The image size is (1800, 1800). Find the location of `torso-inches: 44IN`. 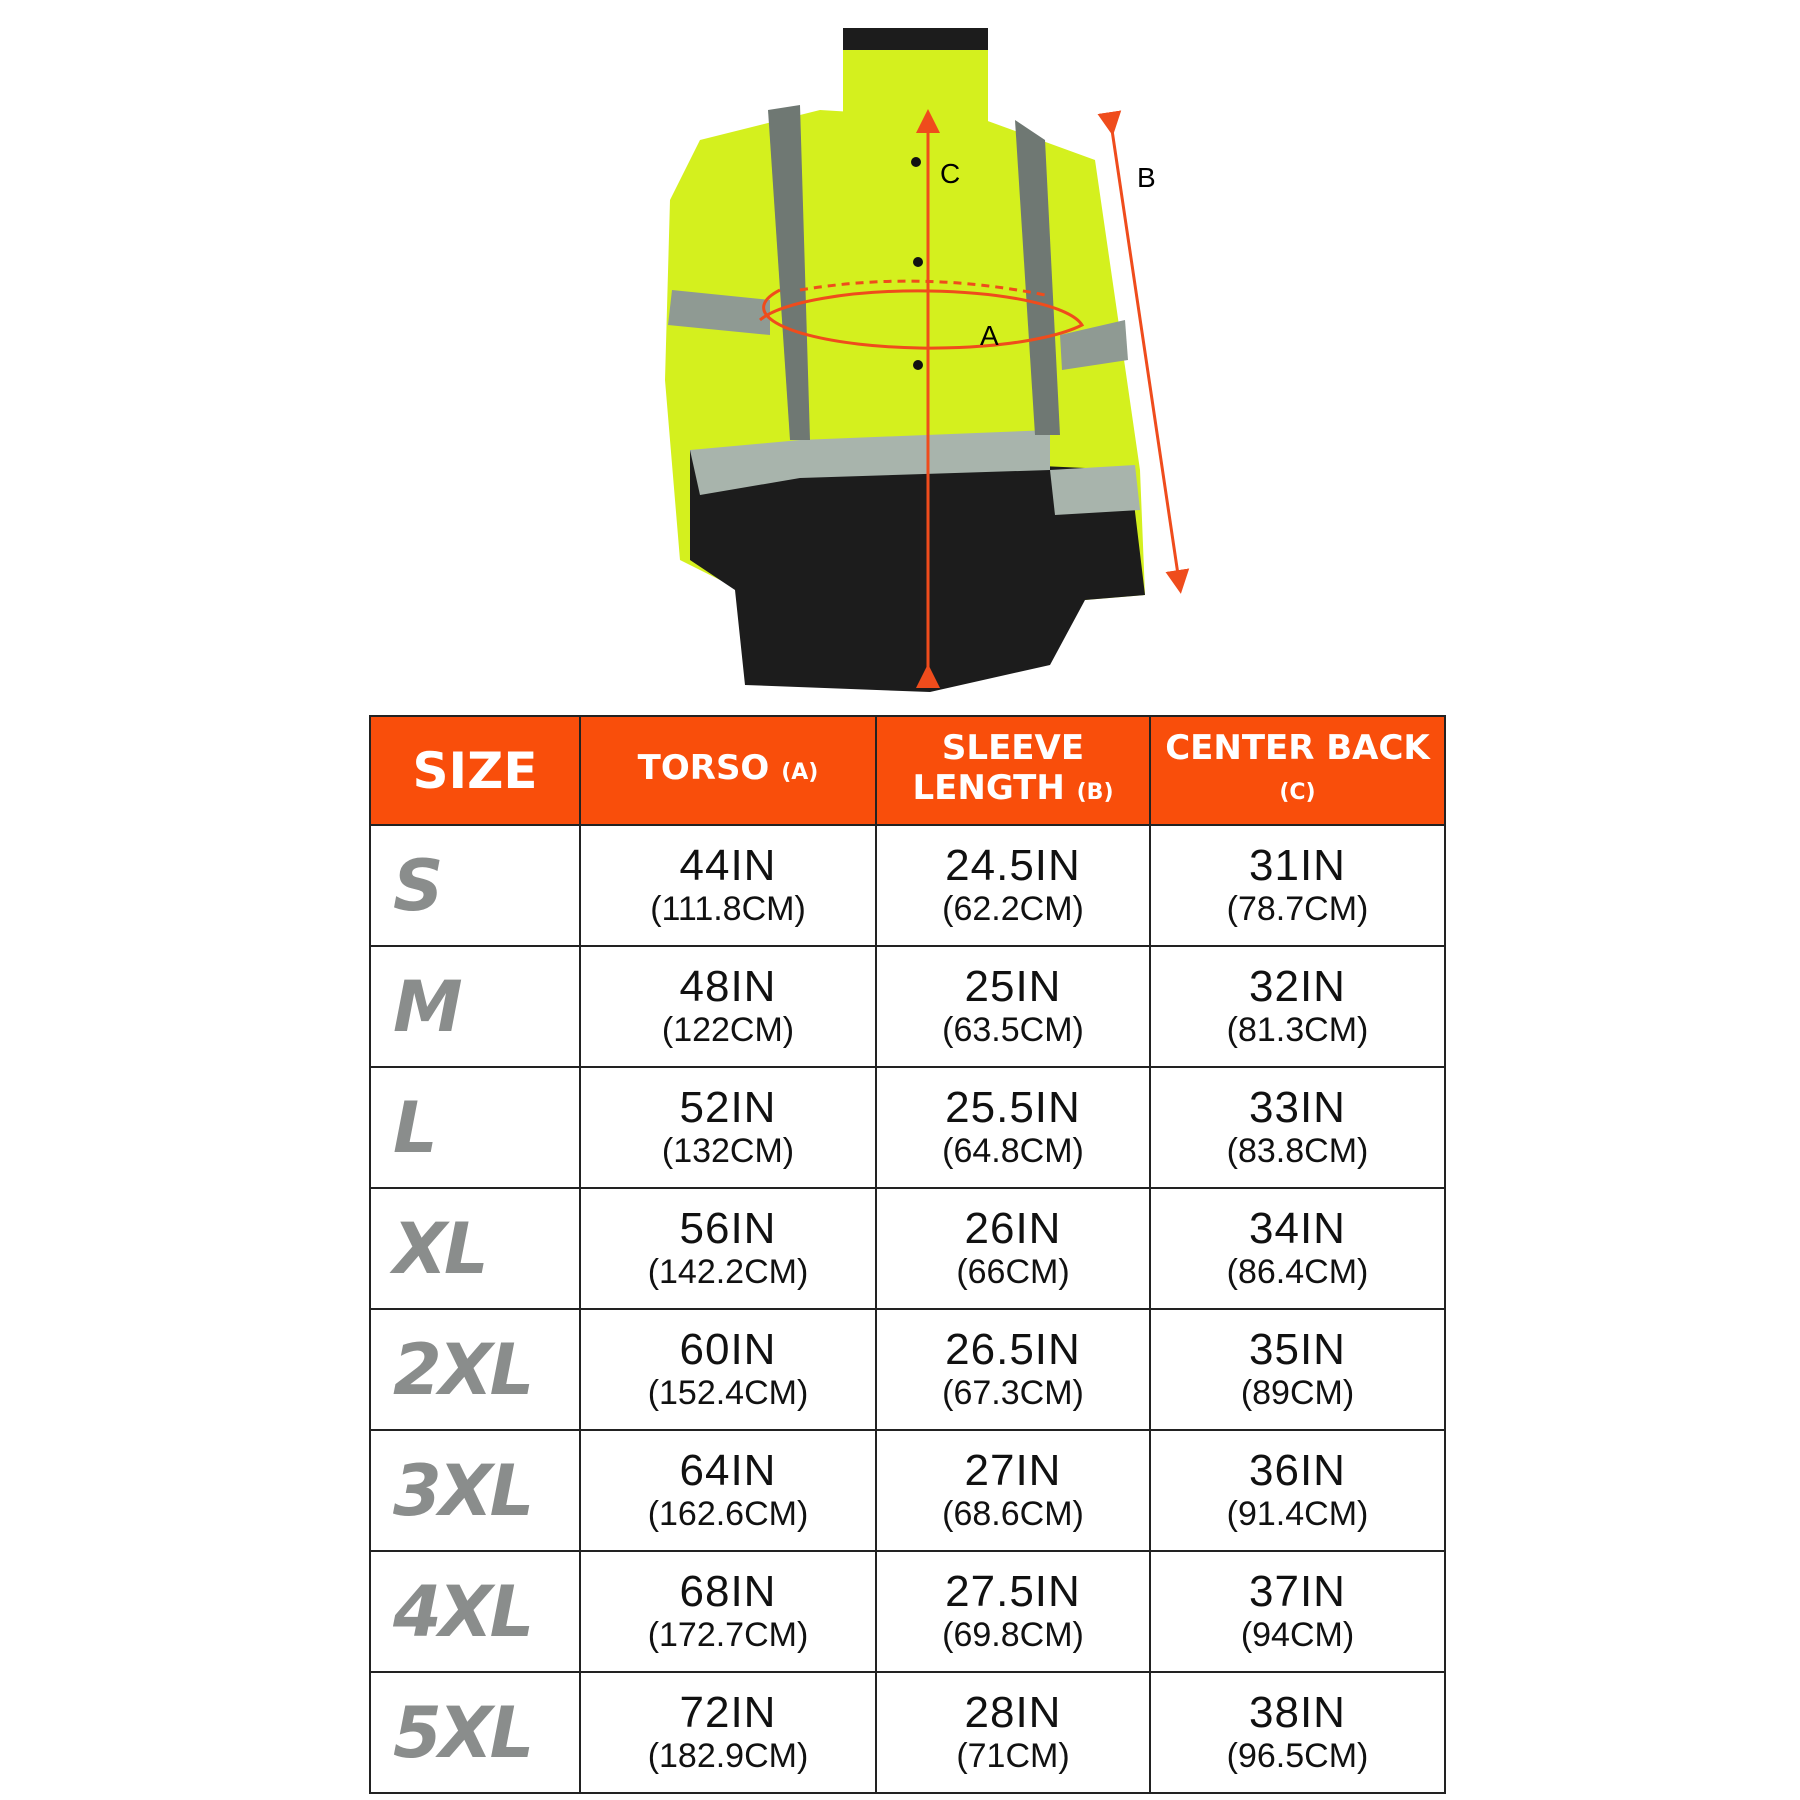

torso-inches: 44IN is located at coordinates (728, 865).